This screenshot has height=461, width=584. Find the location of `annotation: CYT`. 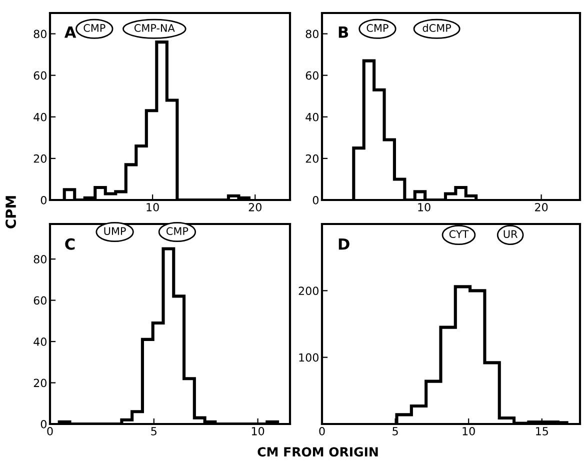

annotation: CYT is located at coordinates (459, 234).